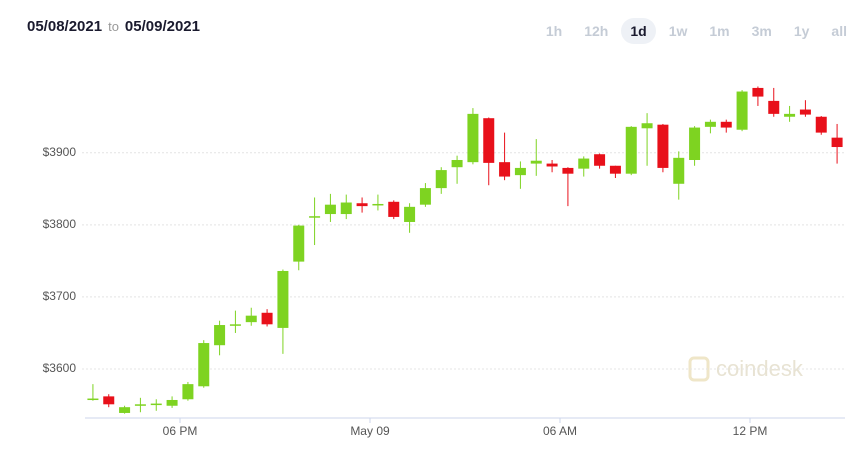 The image size is (864, 451). Describe the element at coordinates (60, 152) in the screenshot. I see `y-tick-label: $3900` at that location.